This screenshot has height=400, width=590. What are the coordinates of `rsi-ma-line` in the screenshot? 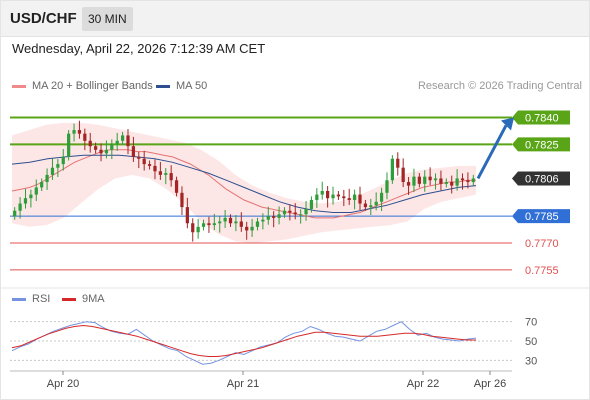 It's located at (243, 340).